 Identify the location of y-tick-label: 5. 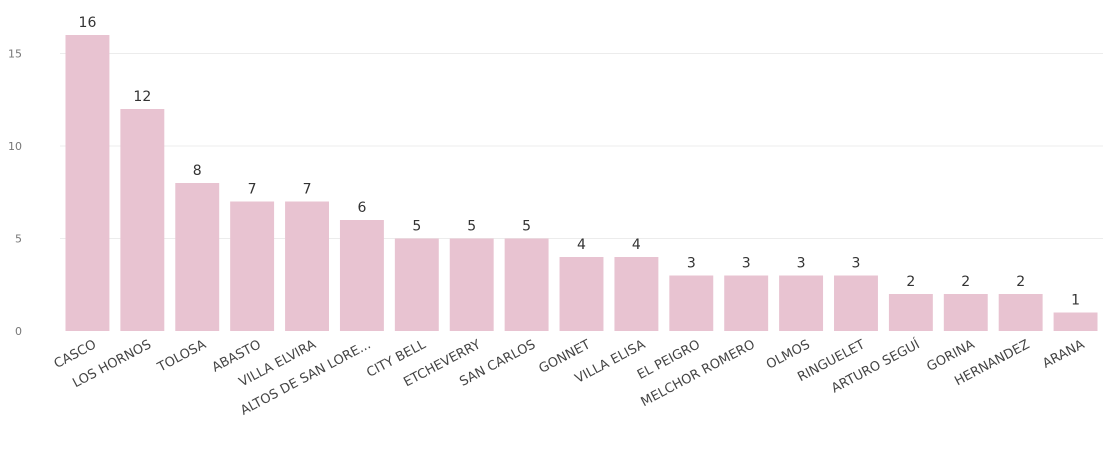
(18, 239).